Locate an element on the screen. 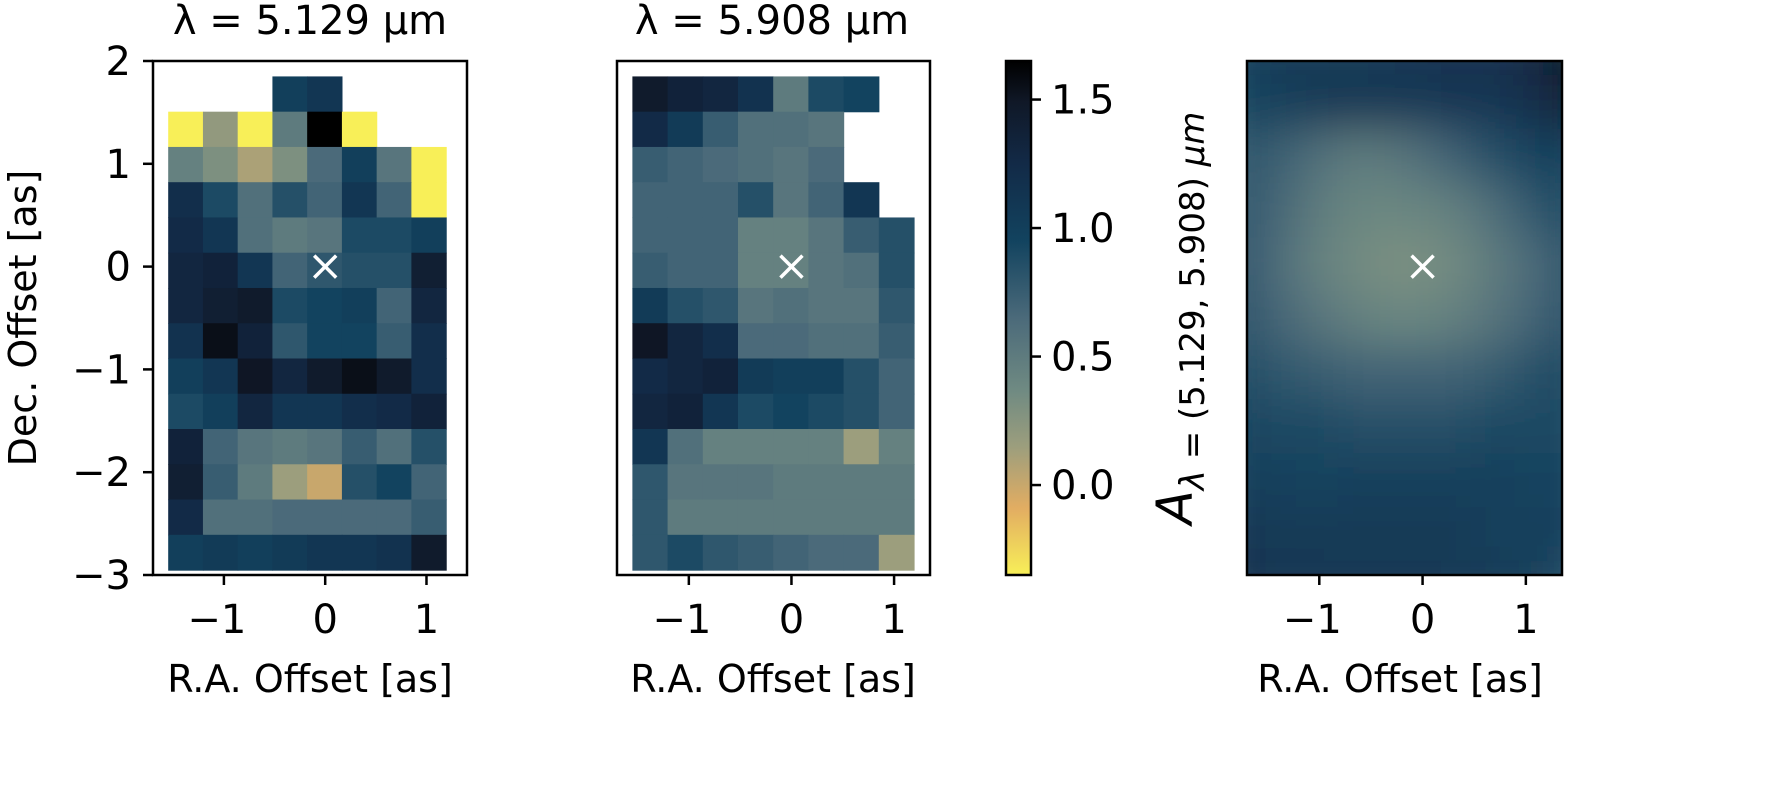 The height and width of the screenshot is (803, 1785). axis-ticks-right: −1 0 1 is located at coordinates (1411, 609).